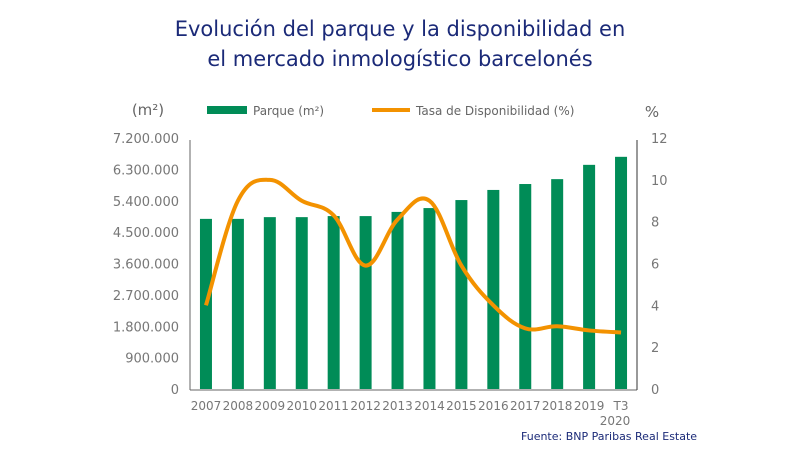 This screenshot has height=465, width=800. Describe the element at coordinates (227, 110) in the screenshot. I see `legend-swatch-parque` at that location.